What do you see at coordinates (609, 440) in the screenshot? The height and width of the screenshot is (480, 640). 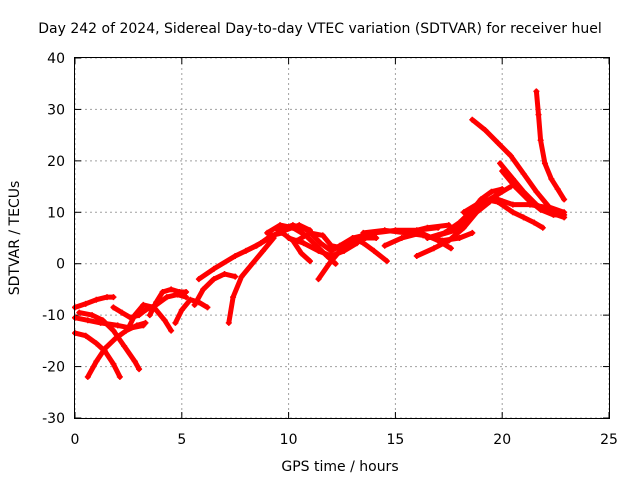 I see `x-tick-label: 25` at bounding box center [609, 440].